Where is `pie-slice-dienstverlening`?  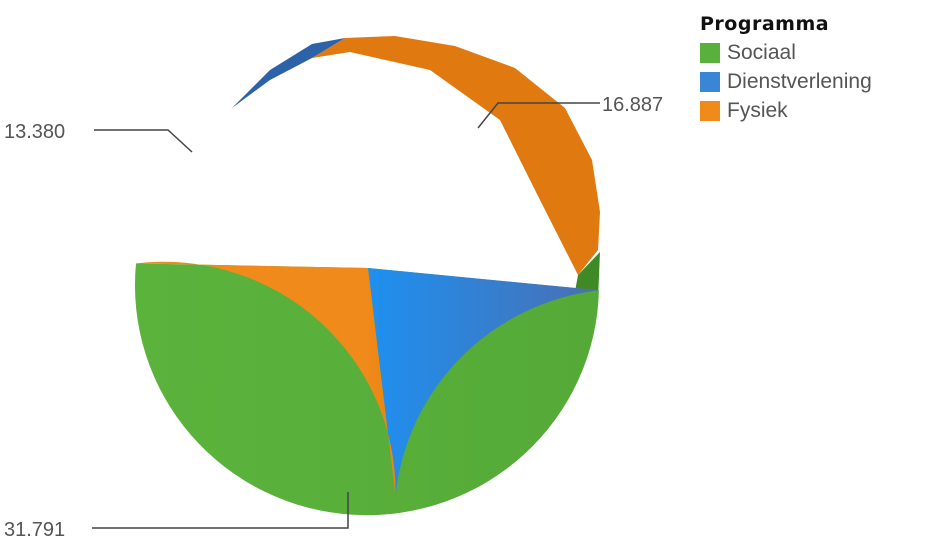
pie-slice-dienstverlening is located at coordinates (483, 382).